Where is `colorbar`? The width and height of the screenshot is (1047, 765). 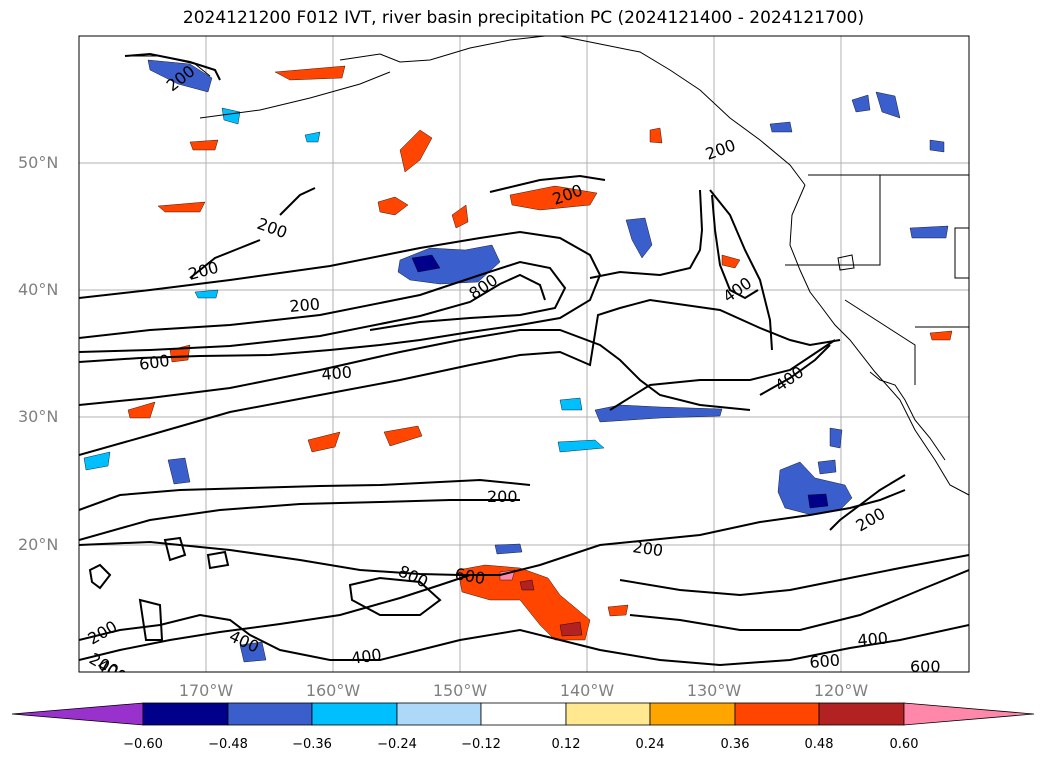
colorbar is located at coordinates (523, 714).